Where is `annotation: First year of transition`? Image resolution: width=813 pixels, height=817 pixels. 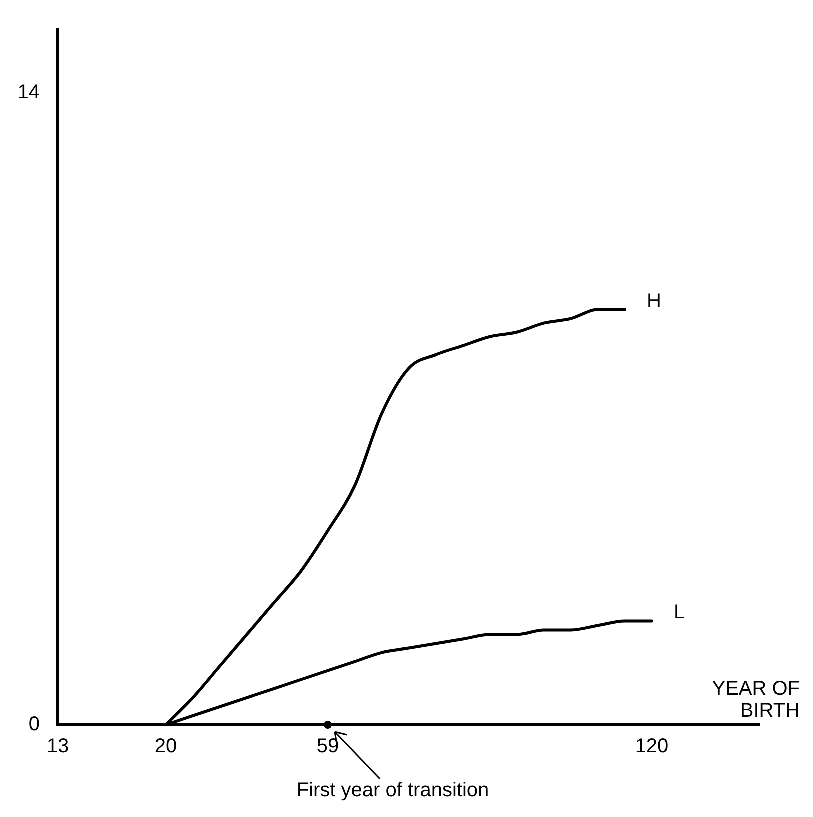 annotation: First year of transition is located at coordinates (393, 791).